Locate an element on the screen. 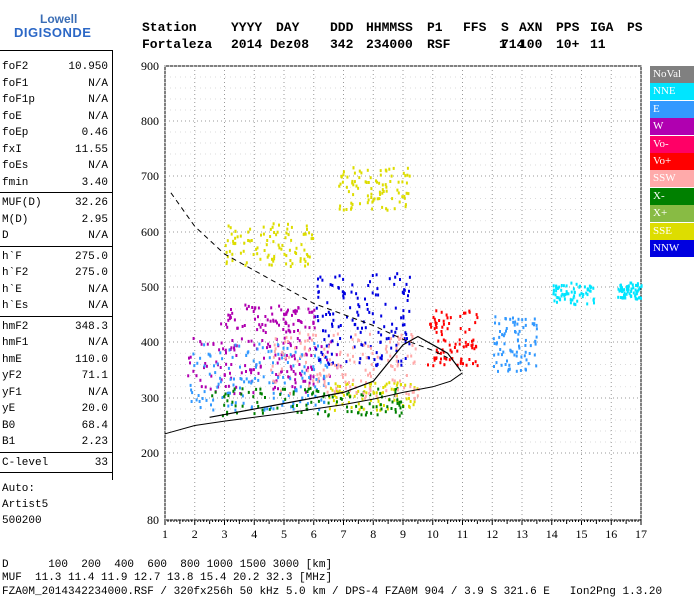 This screenshot has width=700, height=600. param-row-hmf2: hmF2 348.3 is located at coordinates (55, 327).